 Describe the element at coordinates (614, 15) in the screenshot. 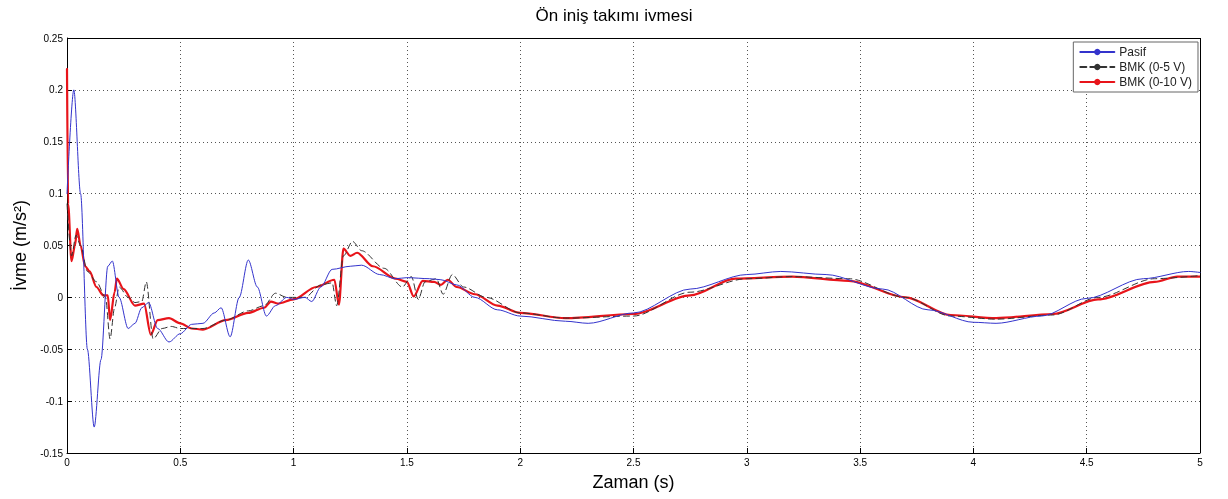

I see `chart-title: Ön iniş takımı ivmesi` at that location.